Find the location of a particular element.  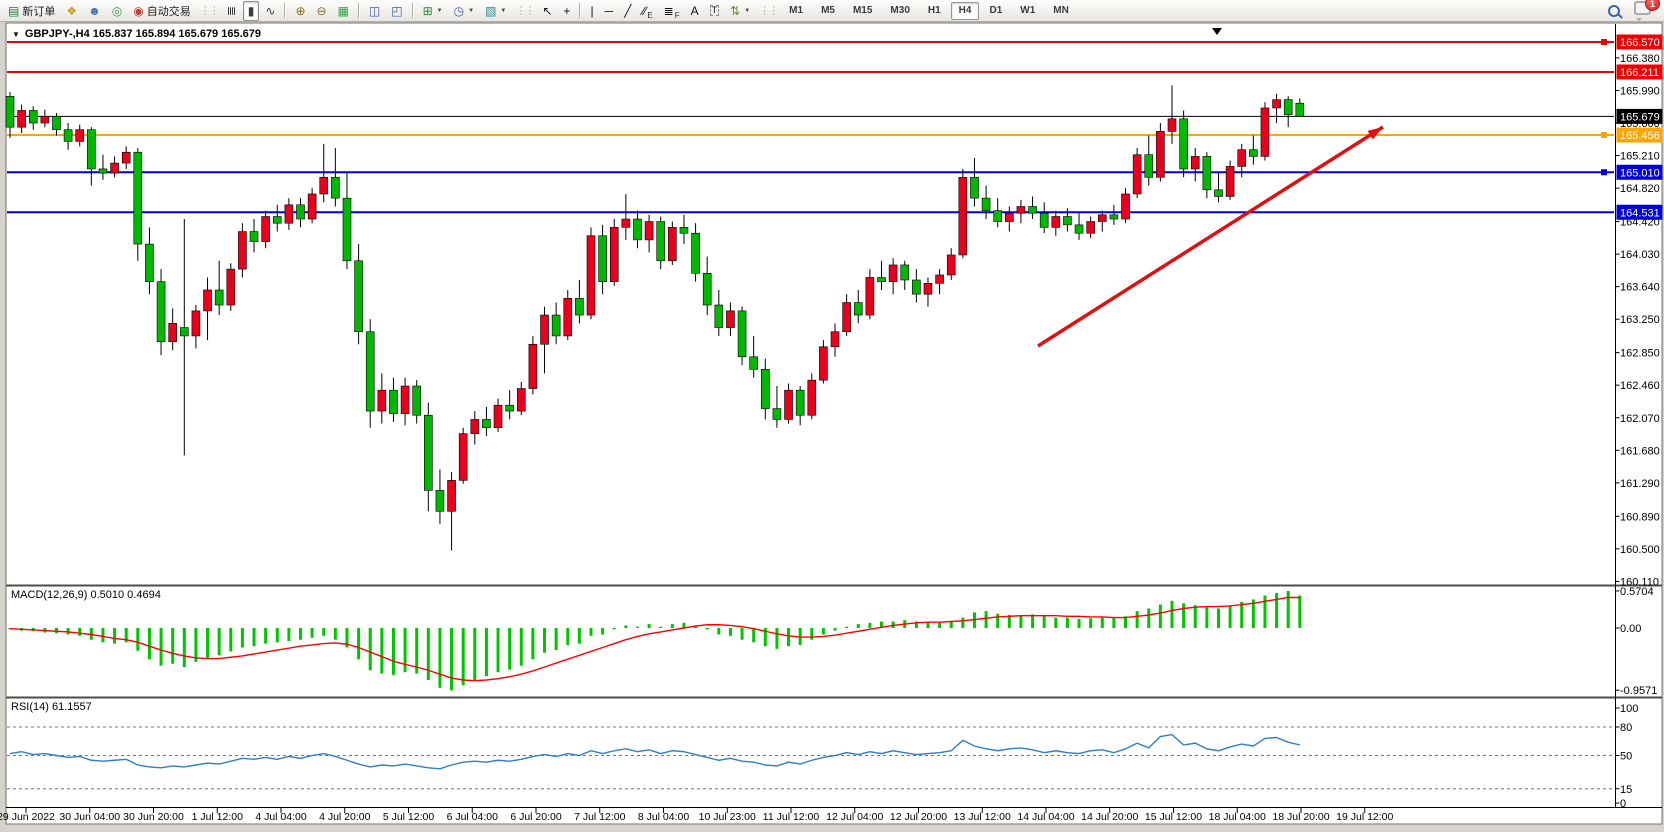

timeframe-m1-button: M1 is located at coordinates (796, 10).